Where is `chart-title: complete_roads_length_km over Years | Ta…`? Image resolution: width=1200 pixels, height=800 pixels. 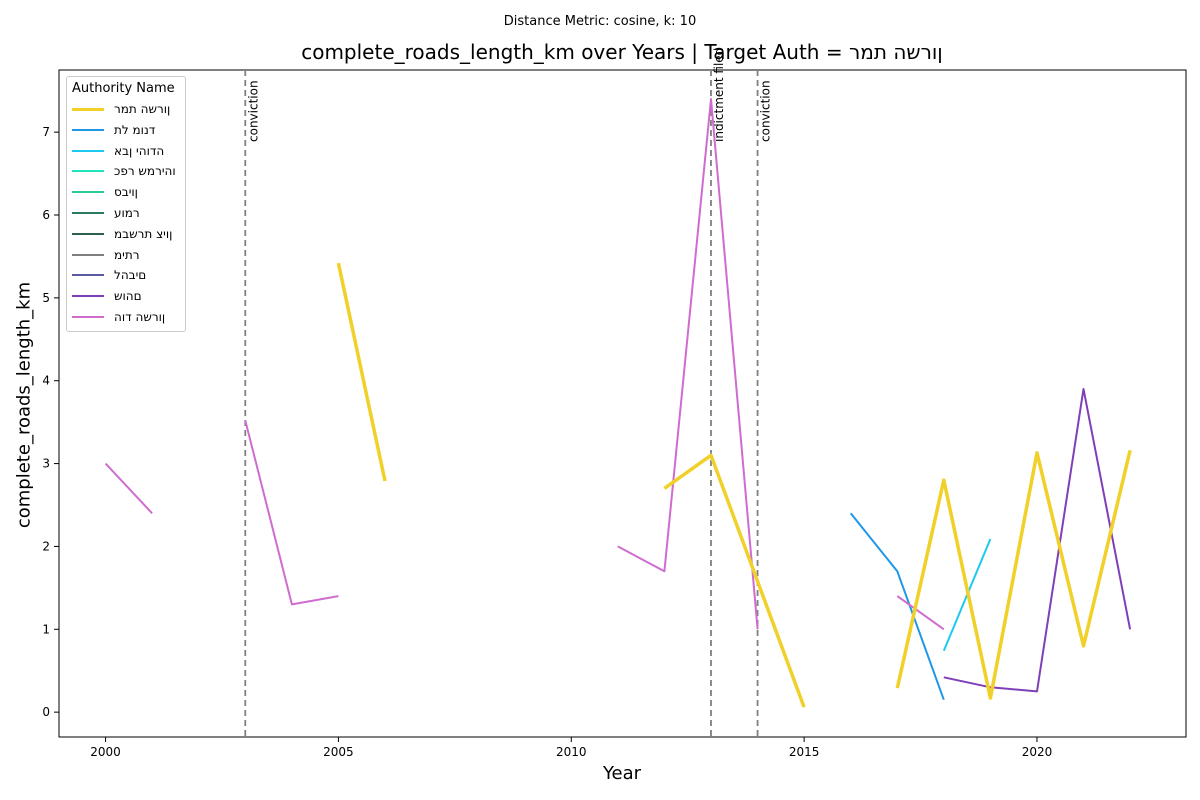
chart-title: complete_roads_length_km over Years | Ta… is located at coordinates (622, 52).